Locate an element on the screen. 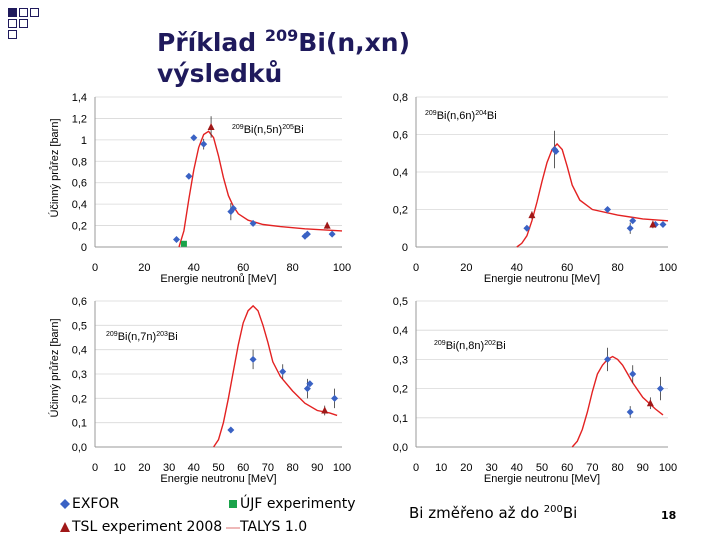 This screenshot has width=720, height=540. reaction-label: 209Bi(n,6n)204Bi is located at coordinates (461, 116).